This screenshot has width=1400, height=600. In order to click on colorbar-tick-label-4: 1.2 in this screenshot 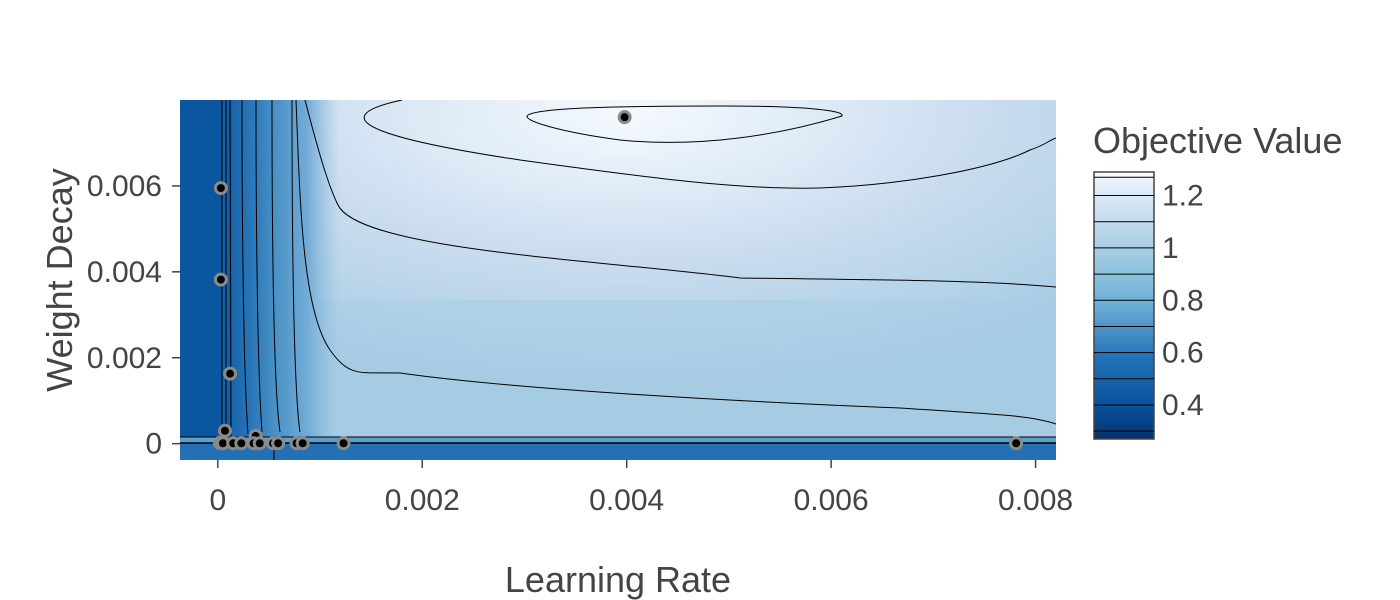, I will do `click(1183, 196)`.